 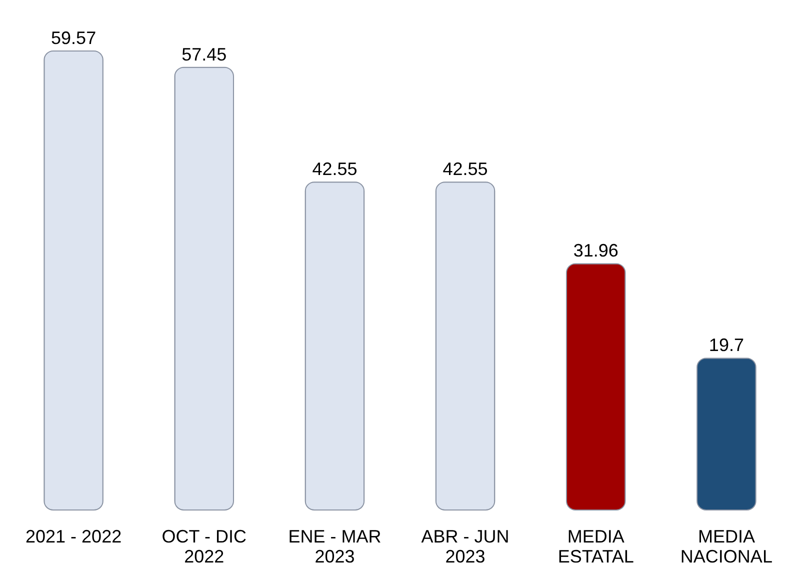 What do you see at coordinates (465, 546) in the screenshot?
I see `x-tick-label: ABR - JUN 2023` at bounding box center [465, 546].